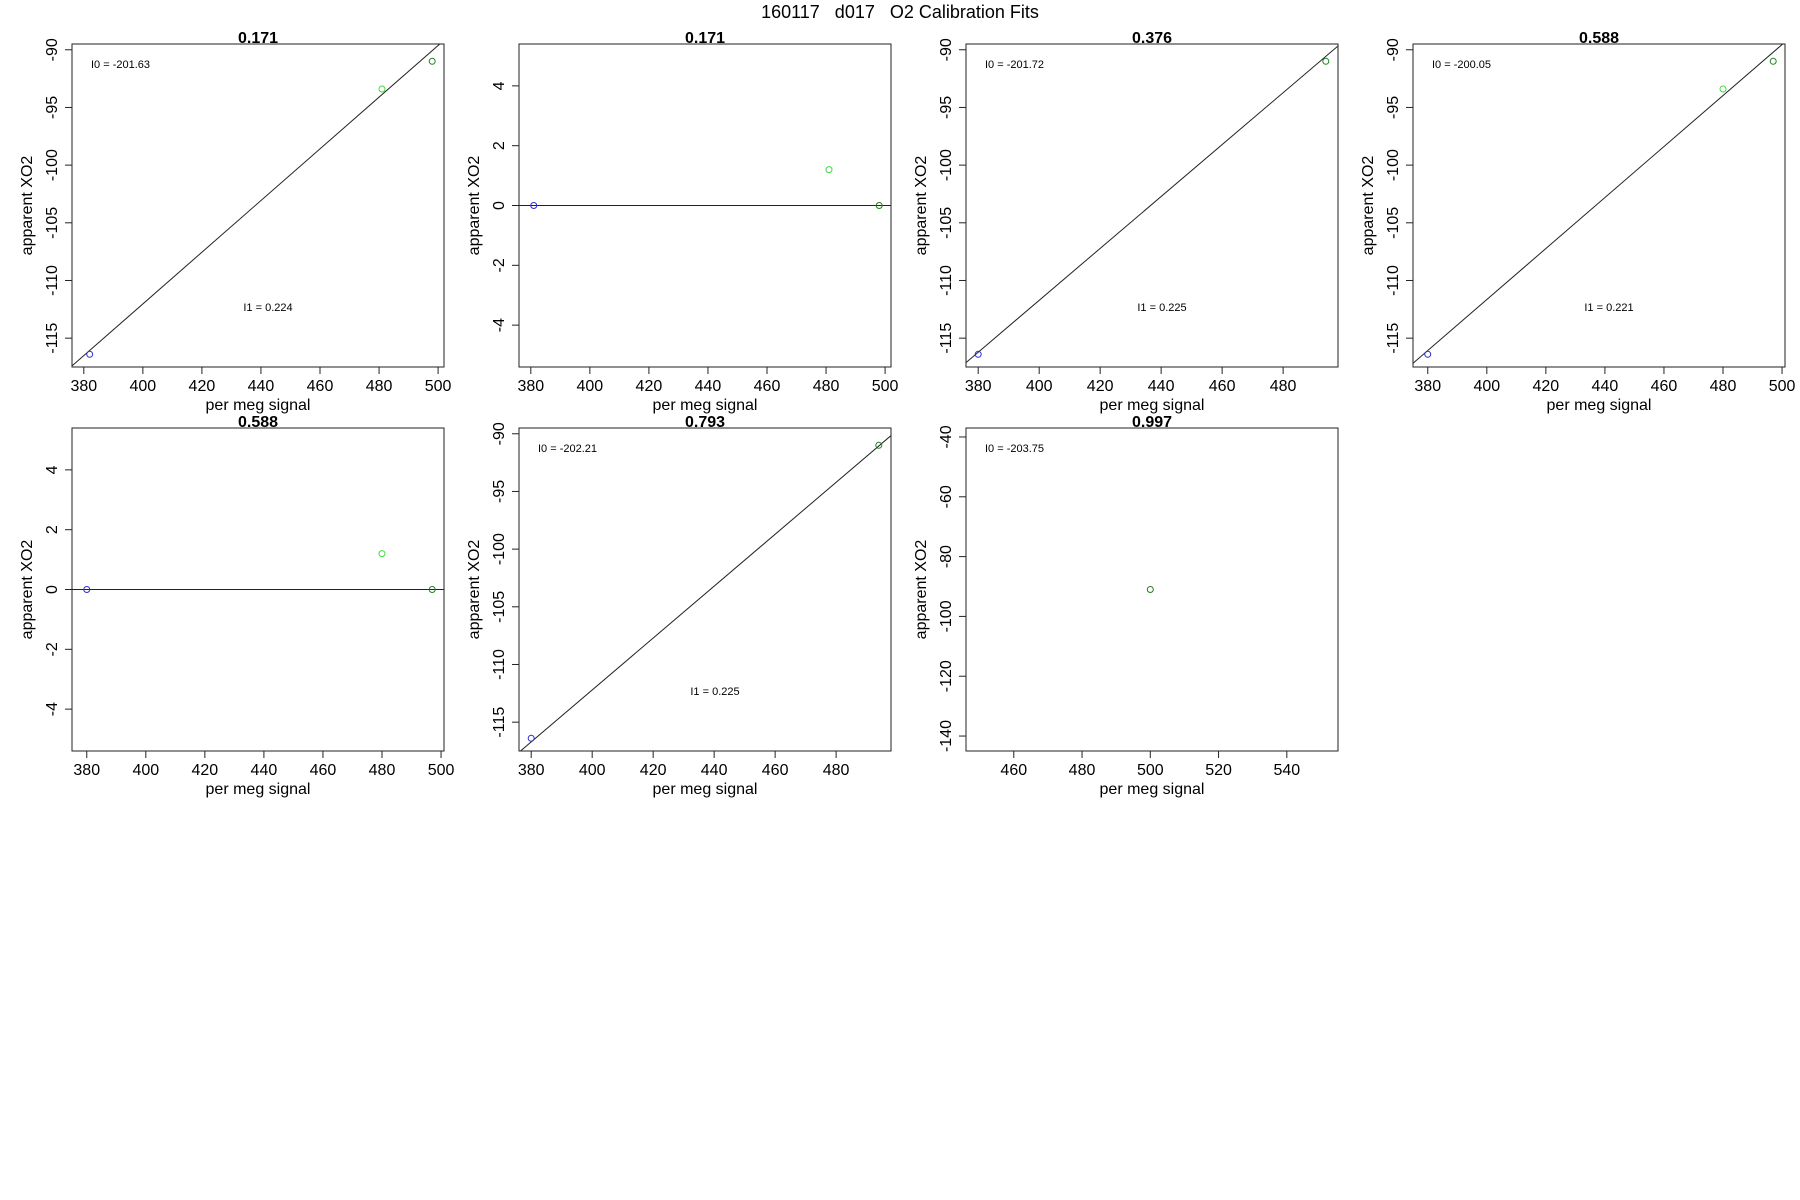  I want to click on x-tick-label: 540, so click(1286, 770).